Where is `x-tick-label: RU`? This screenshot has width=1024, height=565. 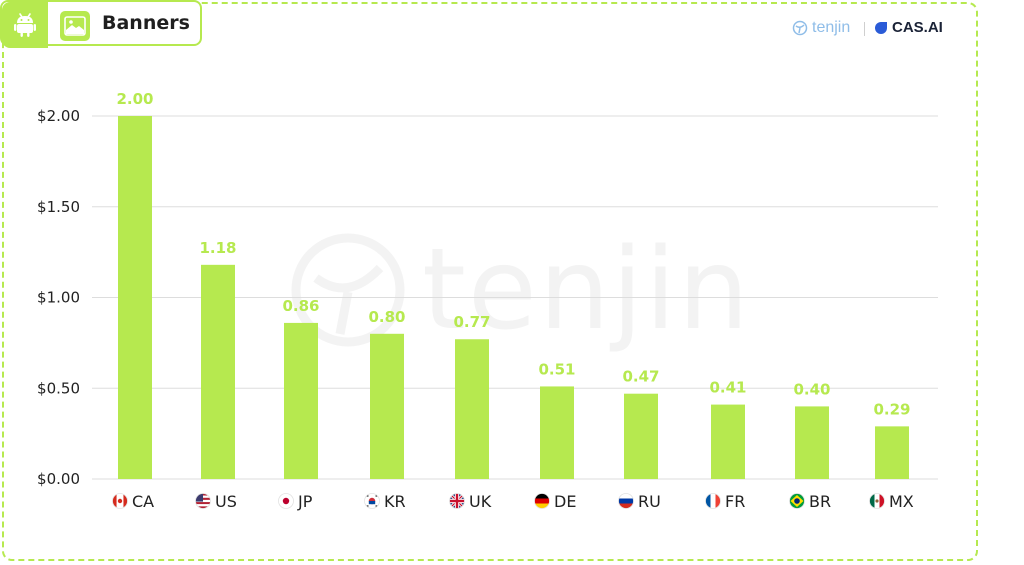
x-tick-label: RU is located at coordinates (649, 501).